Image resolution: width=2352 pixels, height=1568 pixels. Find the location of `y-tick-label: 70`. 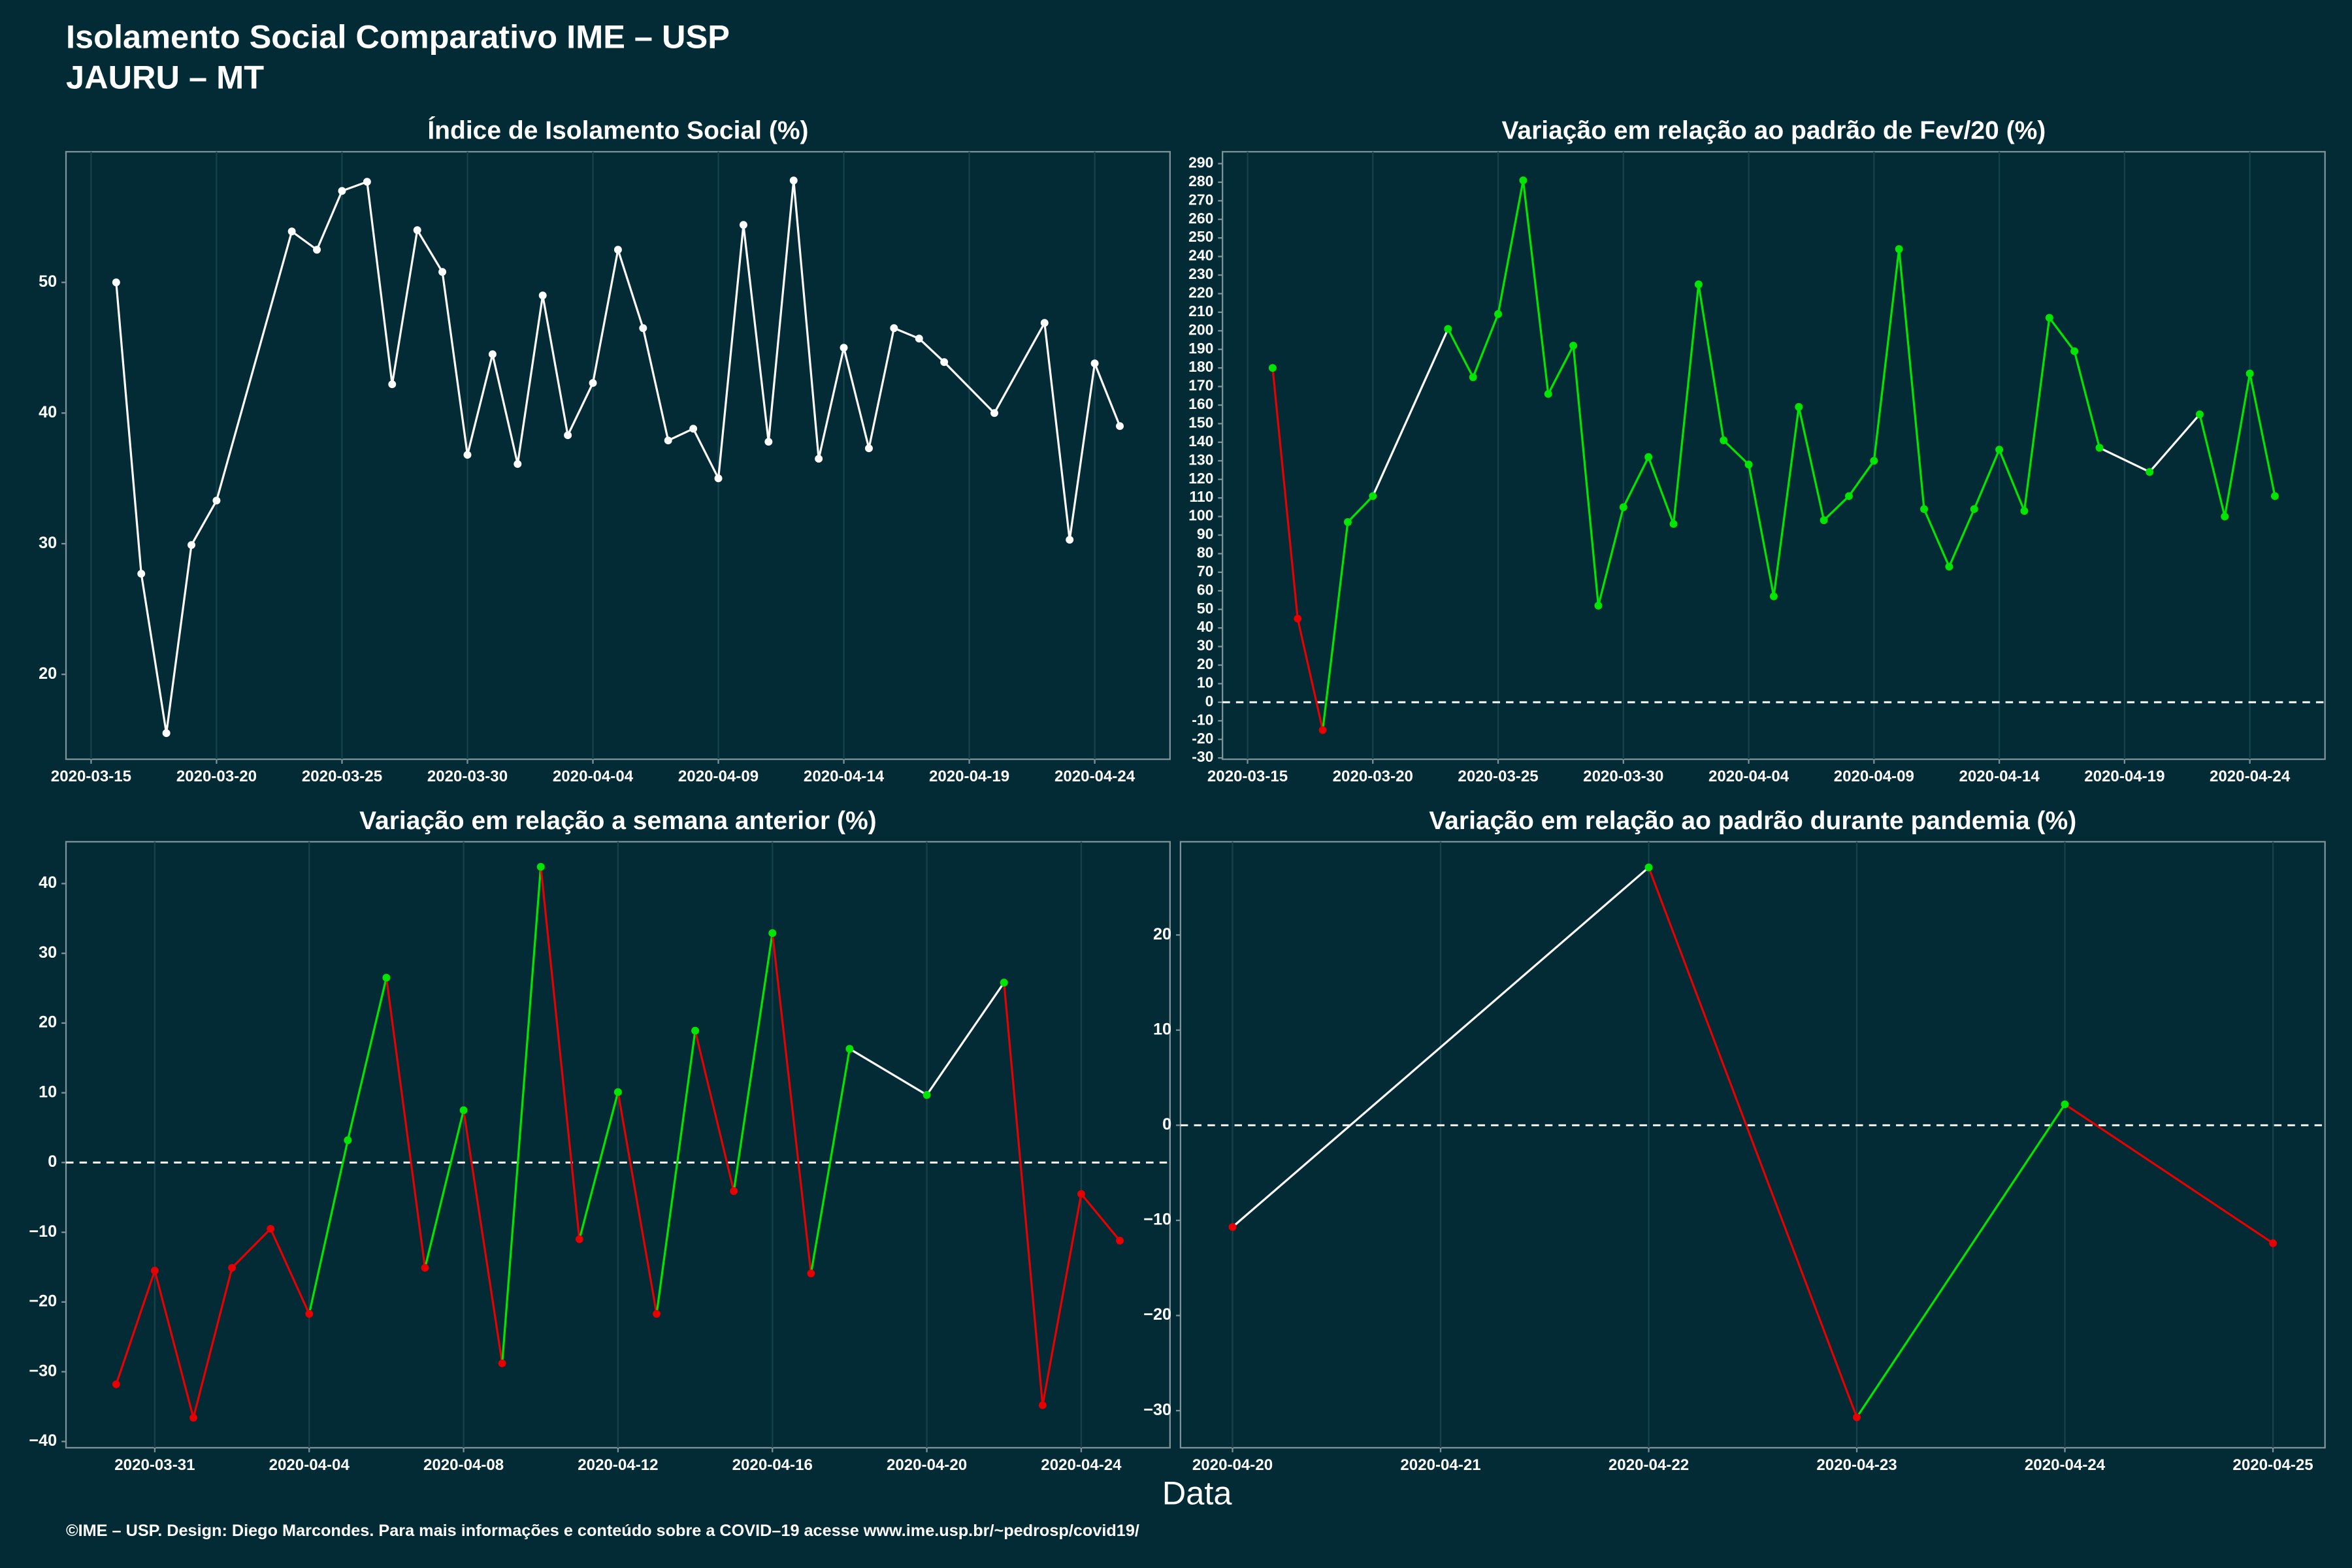

y-tick-label: 70 is located at coordinates (1205, 571).